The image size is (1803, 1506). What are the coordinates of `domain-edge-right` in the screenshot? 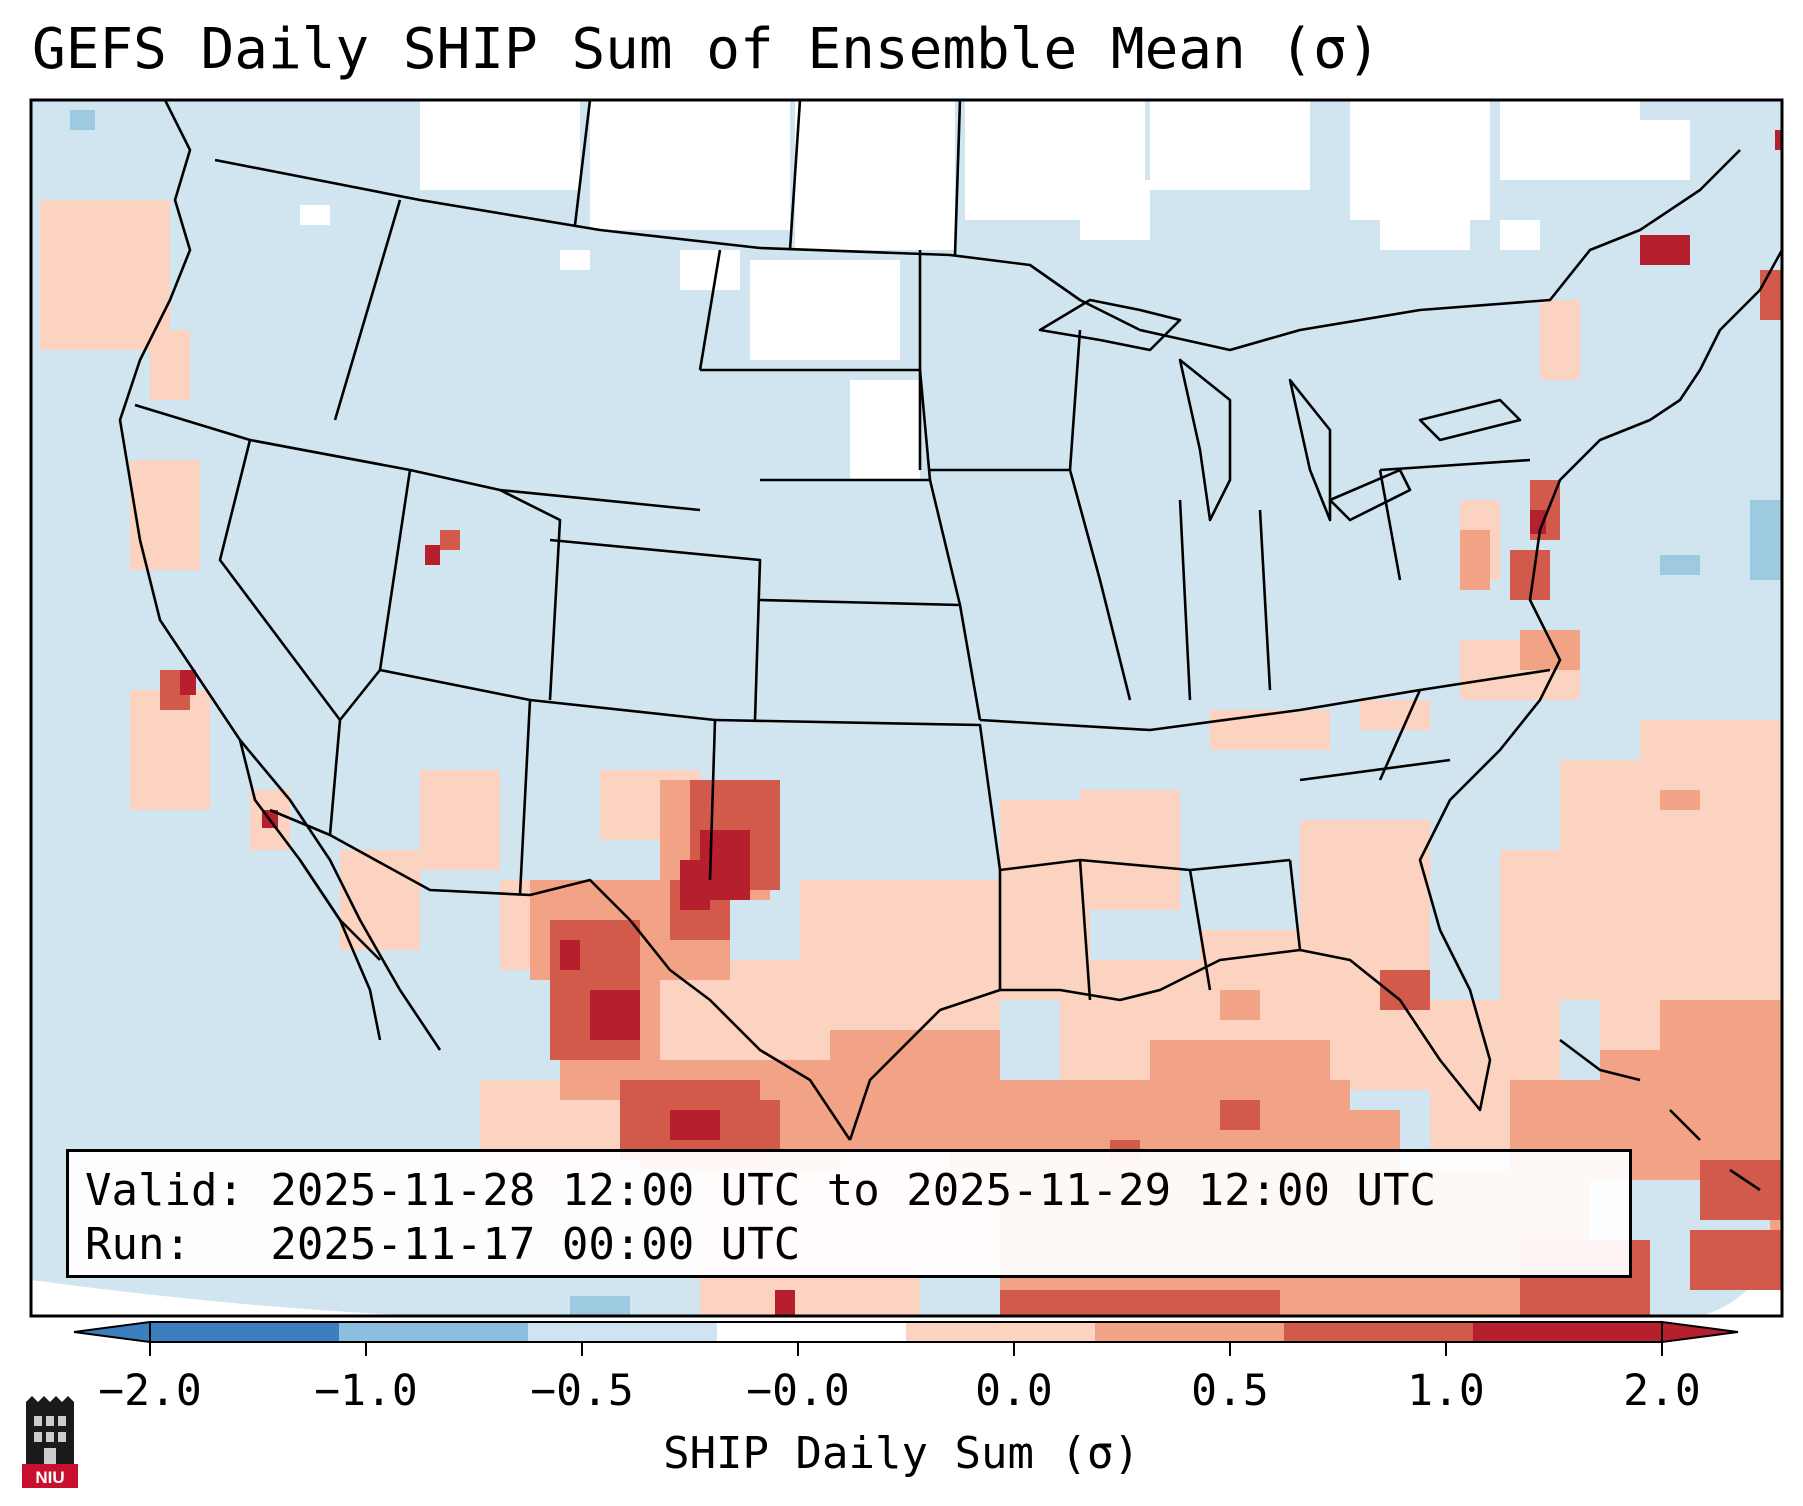 It's located at (1741, 1273).